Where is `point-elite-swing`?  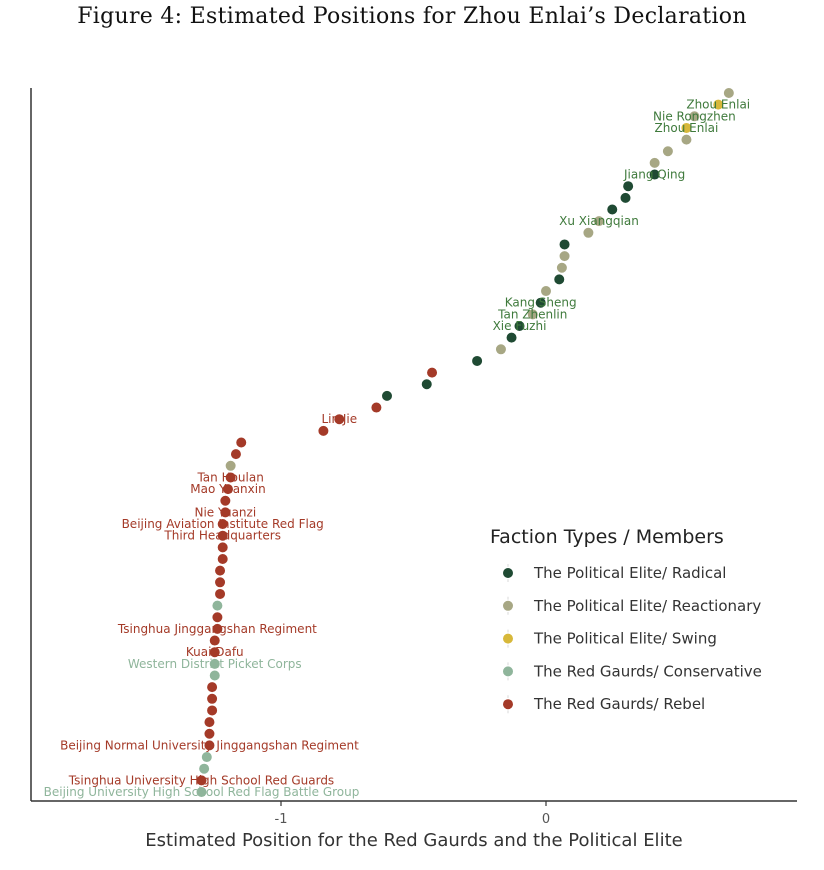
point-elite-swing is located at coordinates (718, 104).